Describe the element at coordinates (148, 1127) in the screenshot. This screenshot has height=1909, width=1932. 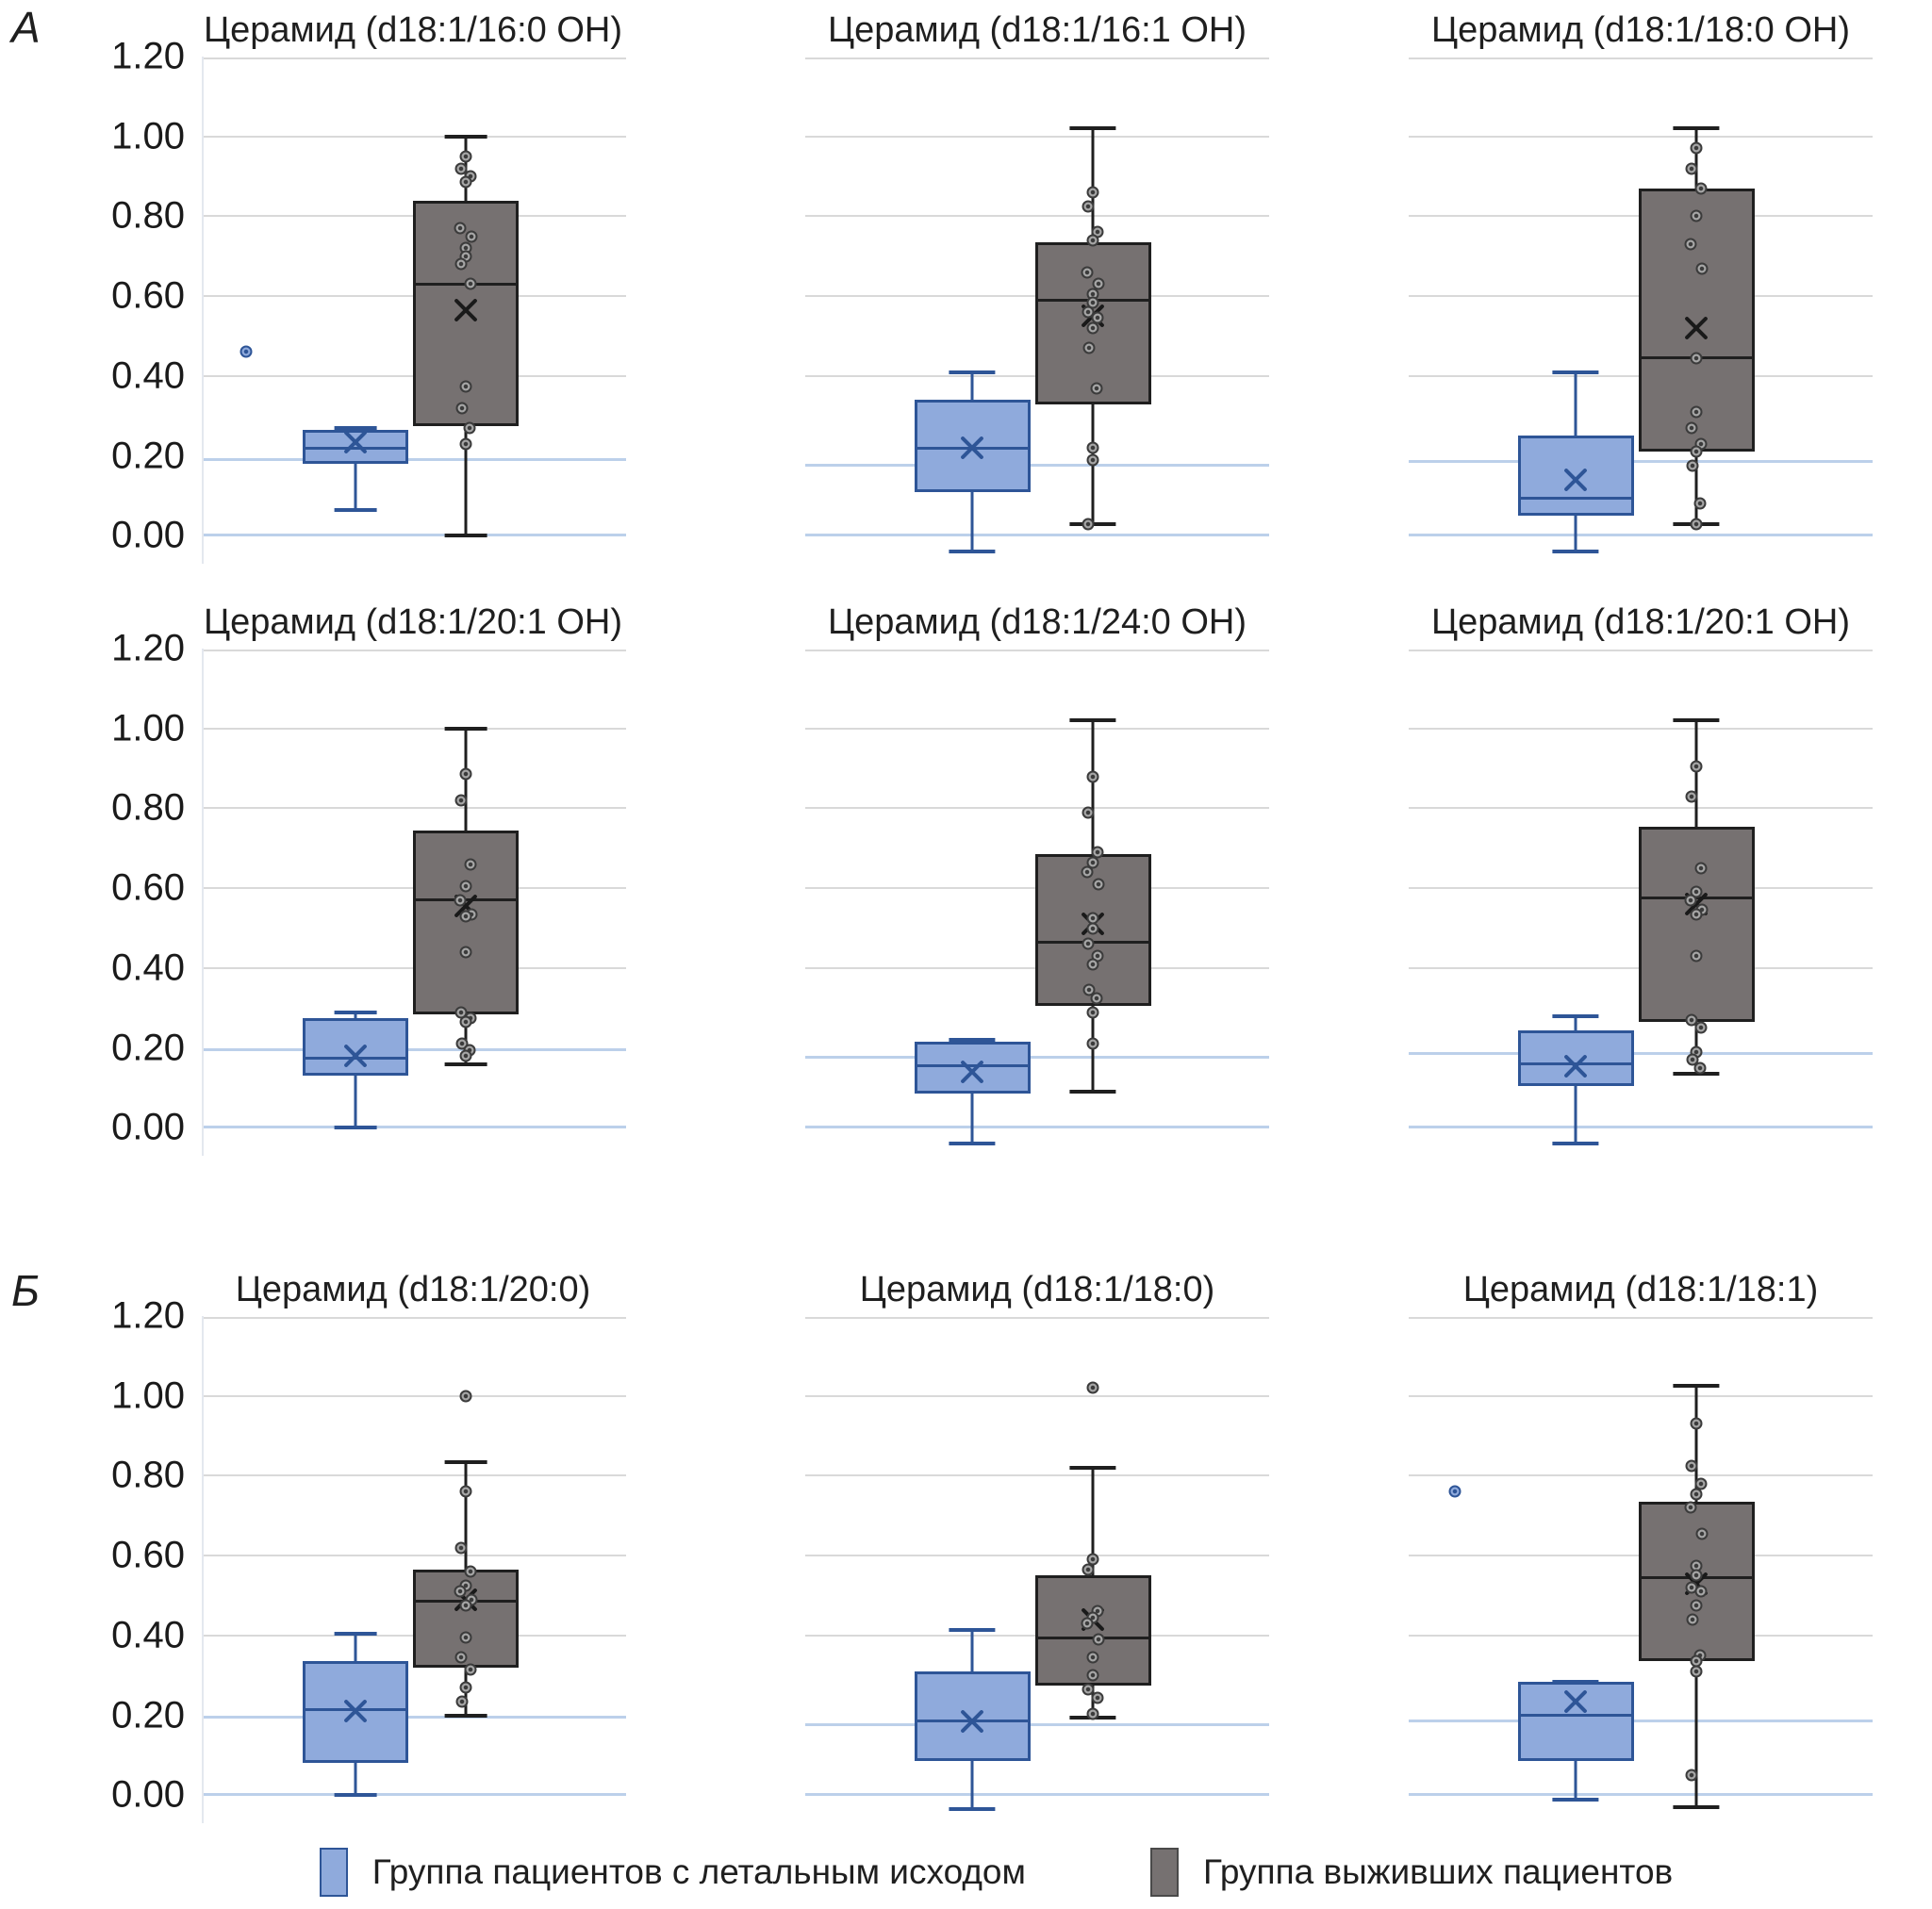
I see `y-tick-label: 0.00` at that location.